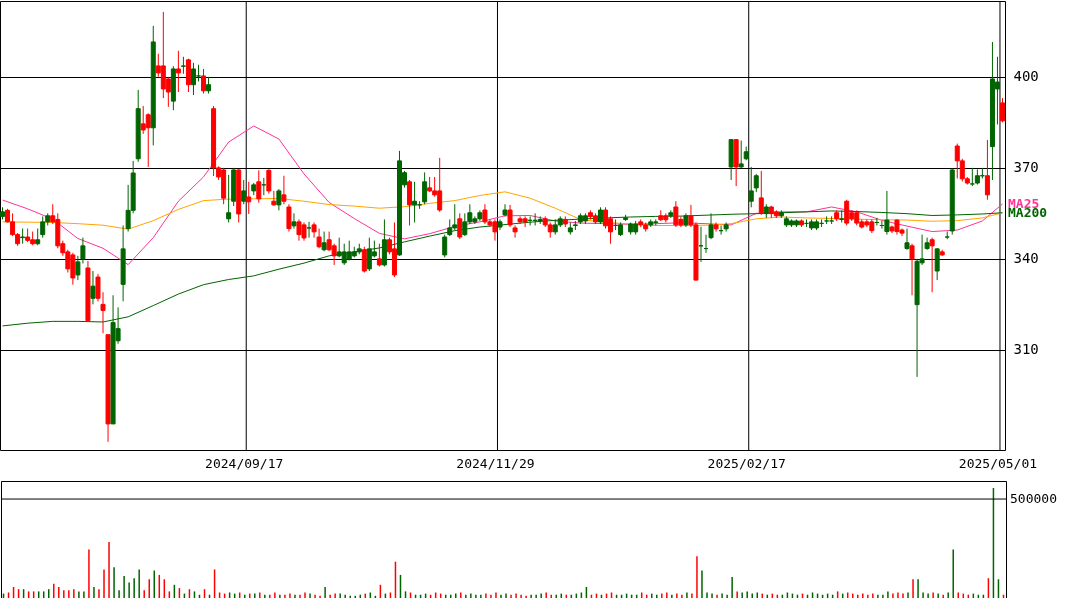 The width and height of the screenshot is (1065, 600). Describe the element at coordinates (1026, 76) in the screenshot. I see `y-tick-label: 400` at that location.